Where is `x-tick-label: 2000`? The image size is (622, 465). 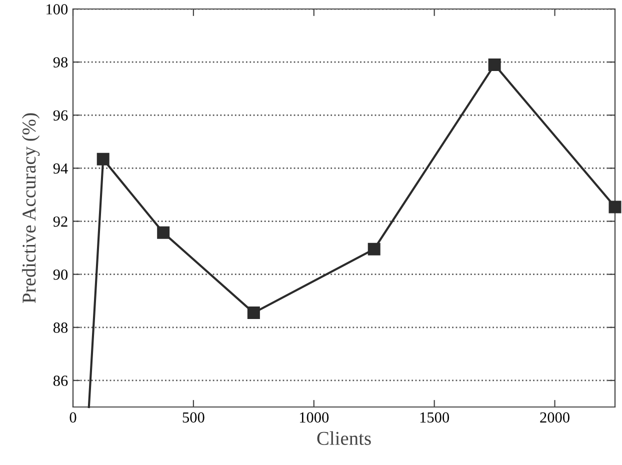
x-tick-label: 2000 is located at coordinates (555, 417).